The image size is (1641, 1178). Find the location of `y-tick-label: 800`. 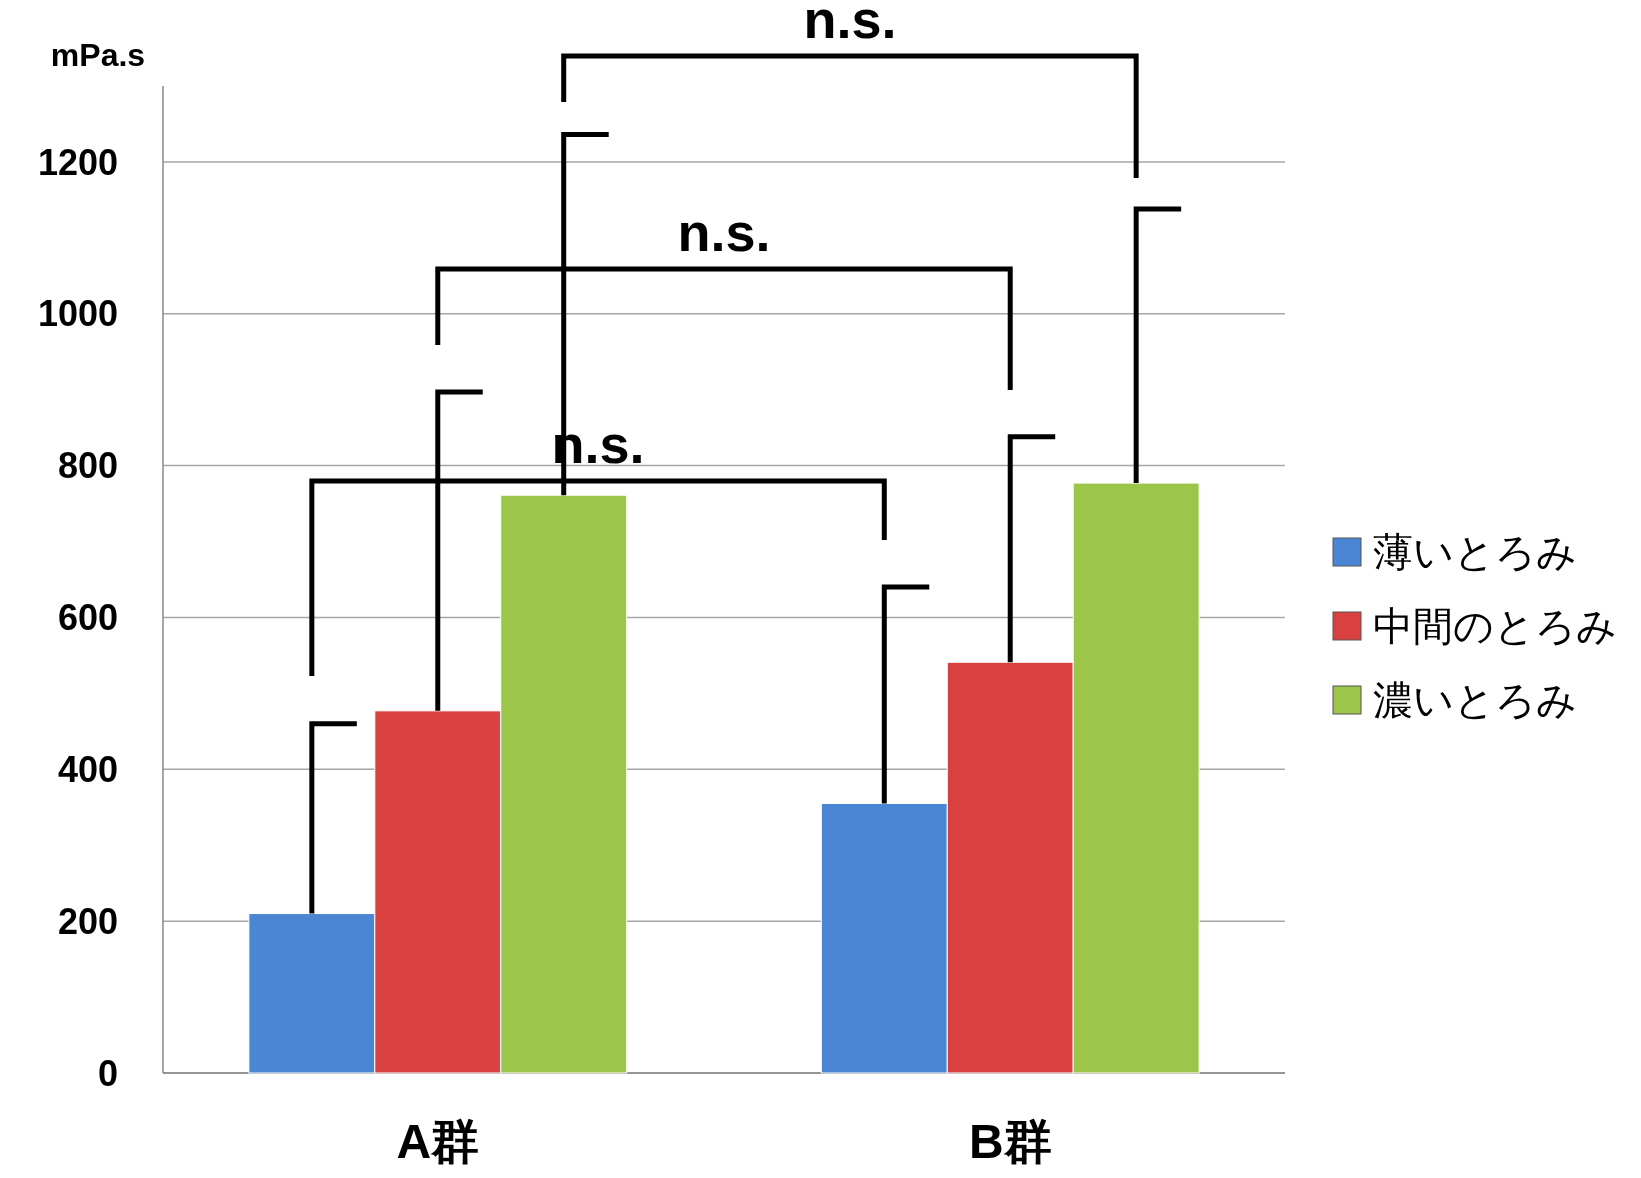

y-tick-label: 800 is located at coordinates (87, 466).